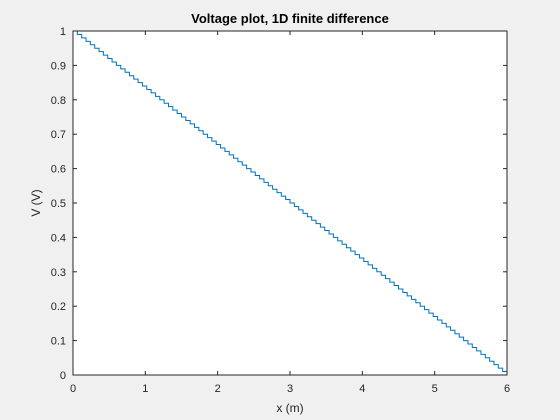  What do you see at coordinates (218, 389) in the screenshot?
I see `x-tick-label: 2` at bounding box center [218, 389].